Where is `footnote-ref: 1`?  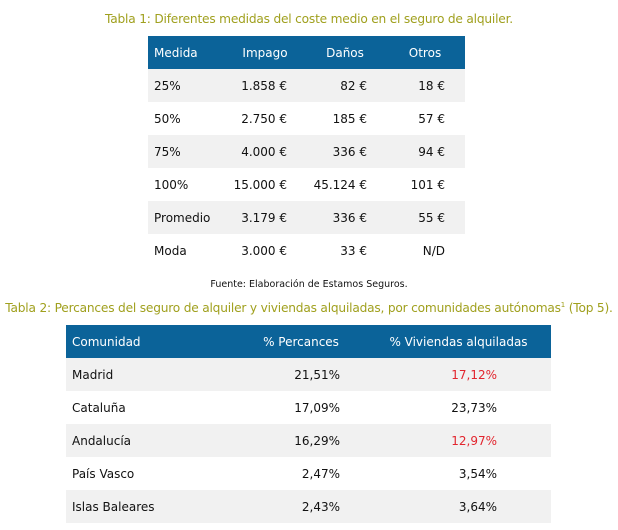 footnote-ref: 1 is located at coordinates (563, 305).